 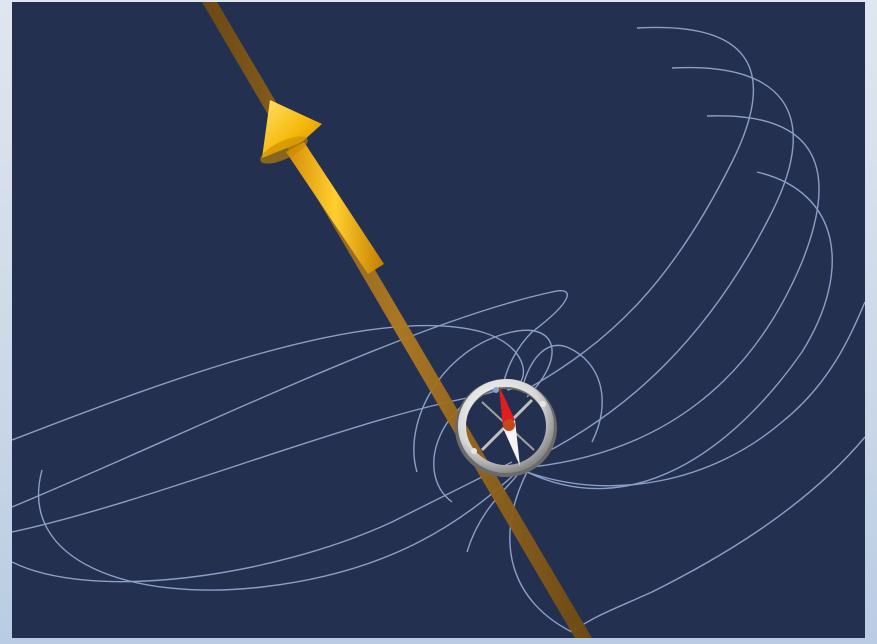 I want to click on arrow-cone-base, so click(x=284, y=150).